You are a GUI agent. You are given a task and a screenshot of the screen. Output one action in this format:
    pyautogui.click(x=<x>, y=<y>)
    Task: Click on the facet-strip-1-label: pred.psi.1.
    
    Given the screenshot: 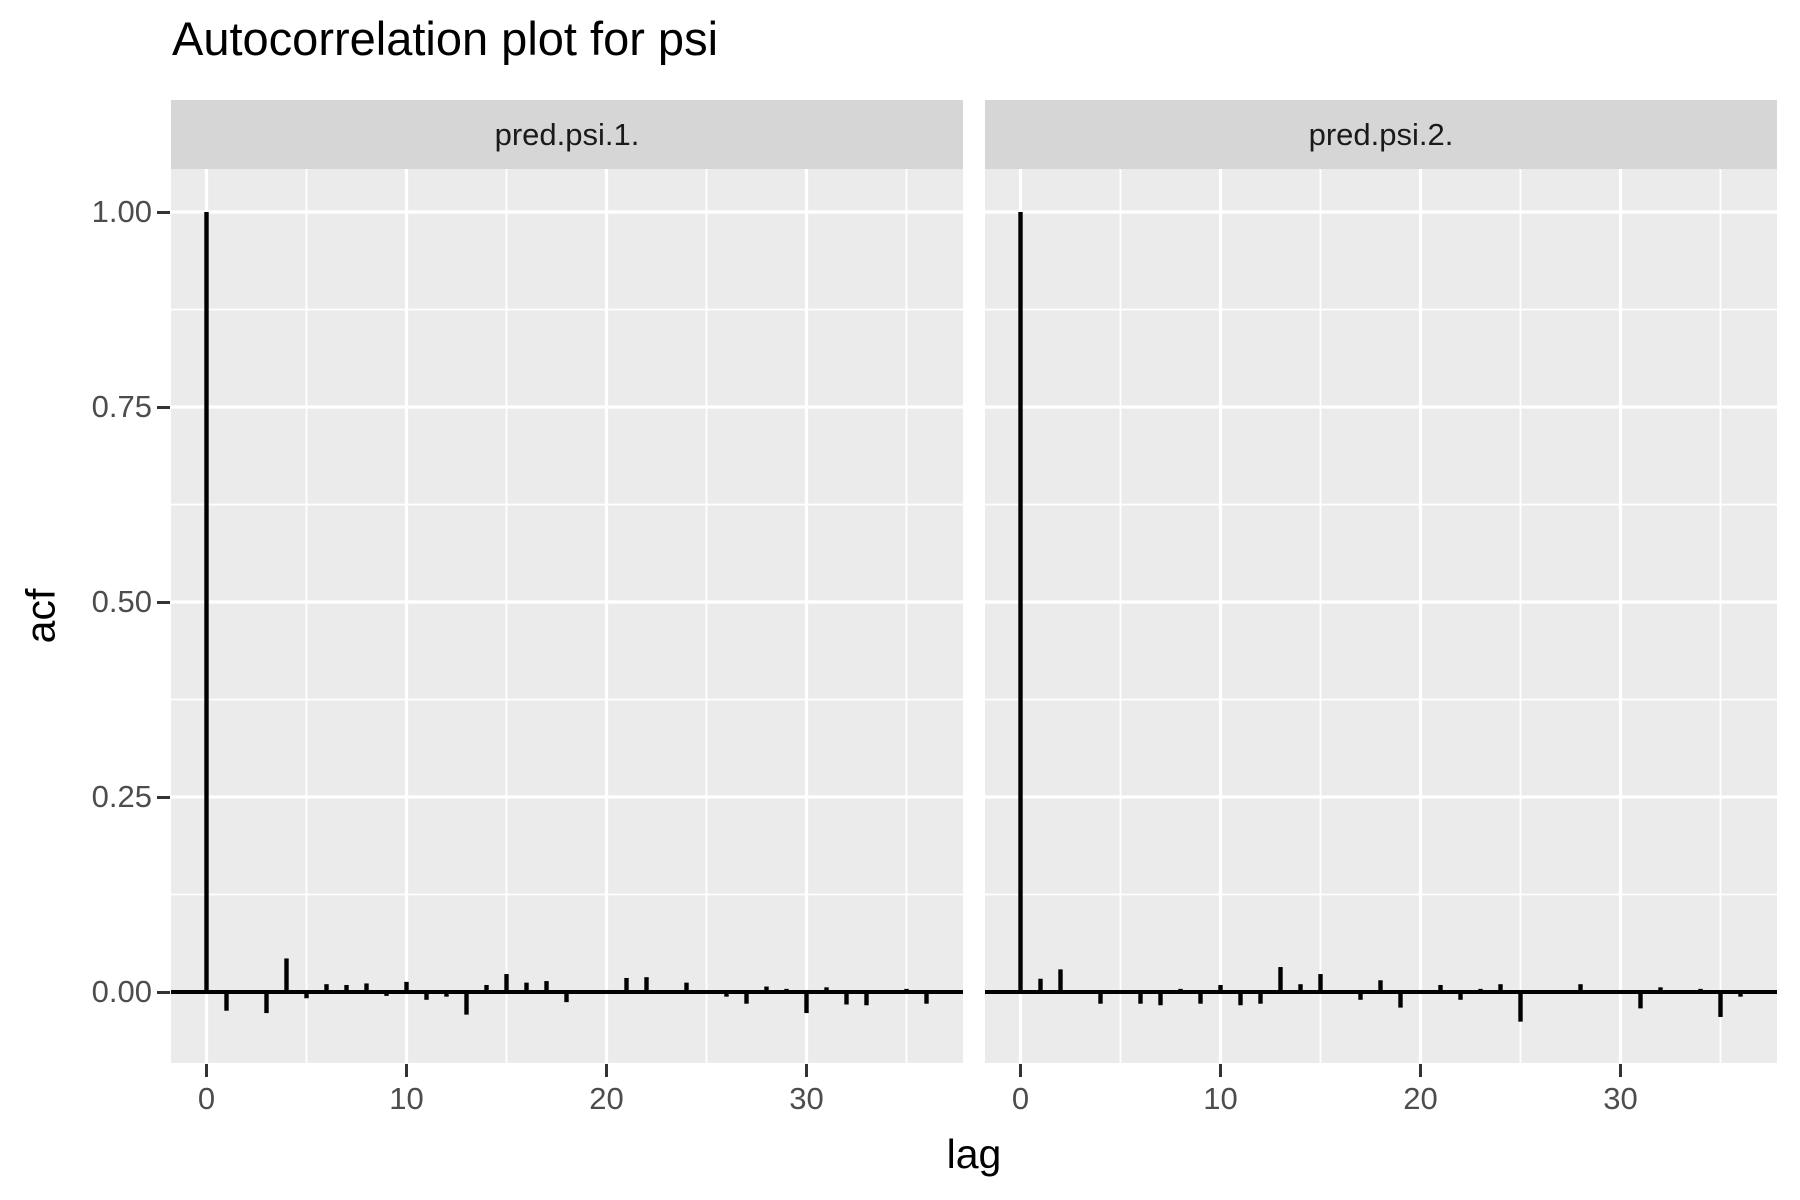 What is the action you would take?
    pyautogui.click(x=567, y=134)
    